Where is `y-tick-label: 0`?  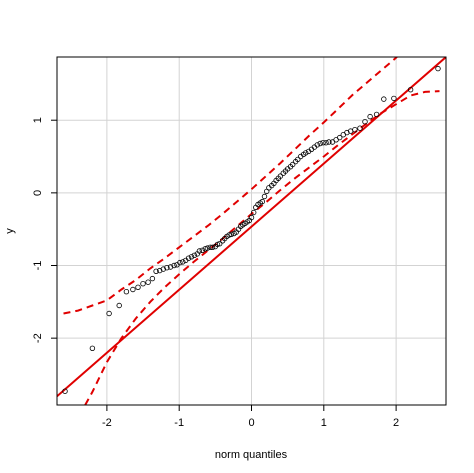 y-tick-label: 0 is located at coordinates (38, 193).